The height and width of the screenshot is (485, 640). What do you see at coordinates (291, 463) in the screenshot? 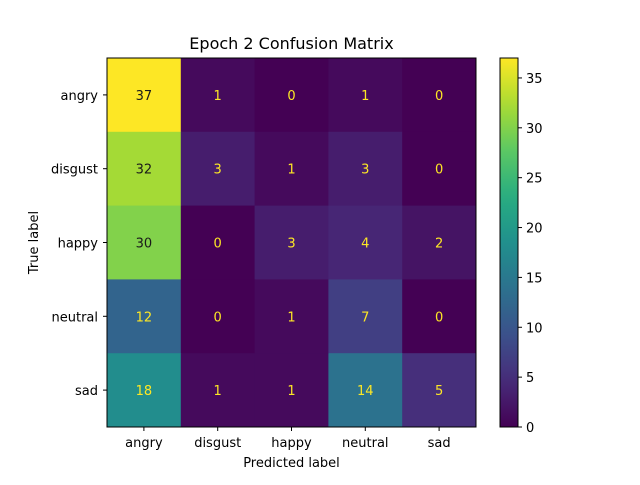
I see `x-axis-label: Predicted label` at bounding box center [291, 463].